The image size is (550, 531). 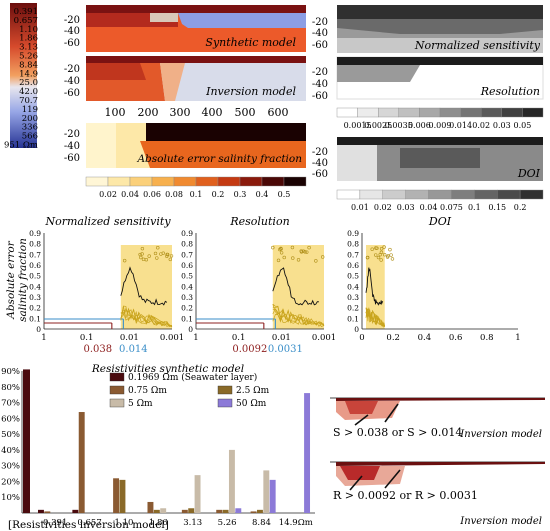 What do you see at coordinates (140, 404) in the screenshot?
I see `legend-label: 5 Ωm` at bounding box center [140, 404].